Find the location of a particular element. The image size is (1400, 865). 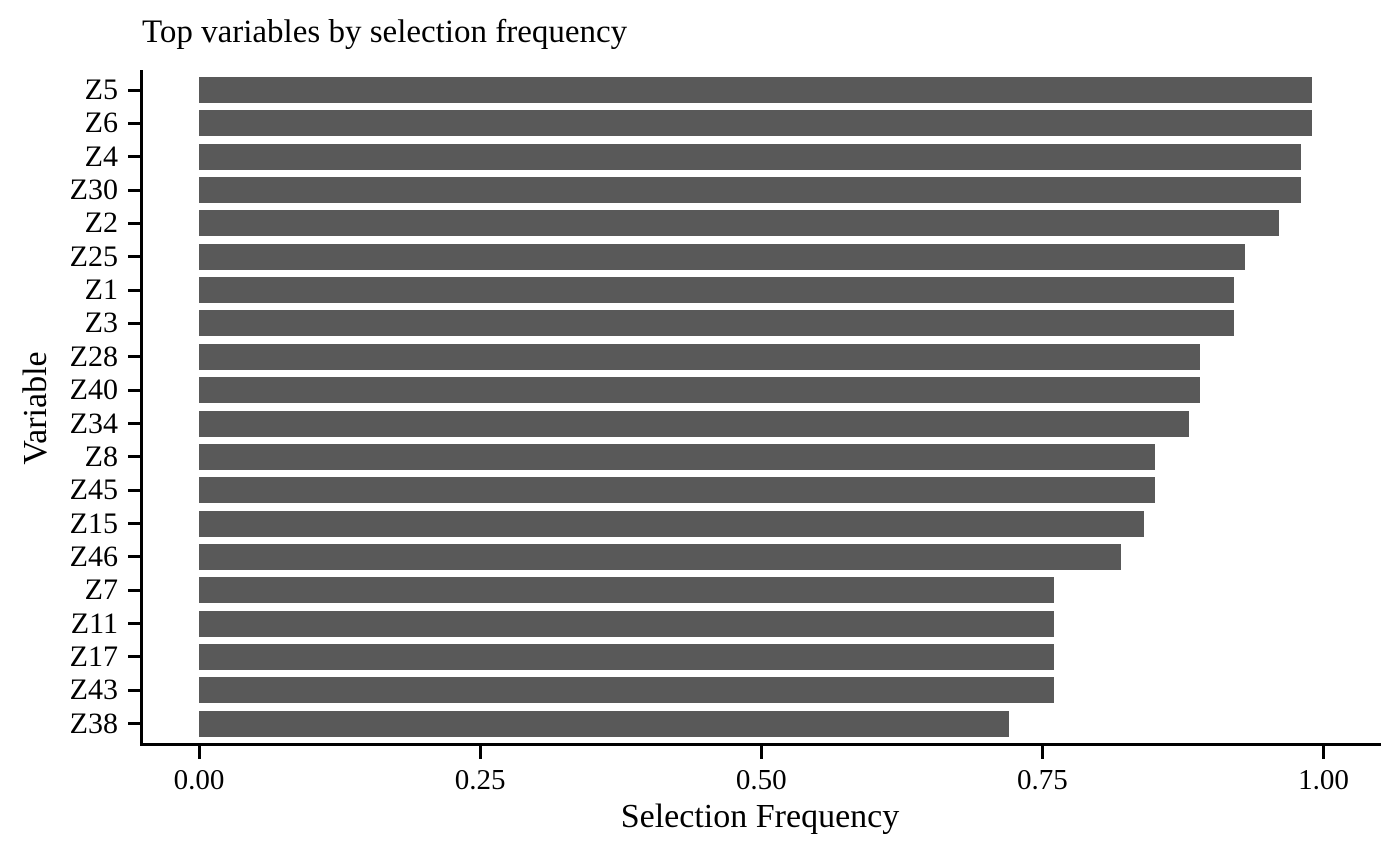

y-tick-label: Z45 is located at coordinates (93, 490).